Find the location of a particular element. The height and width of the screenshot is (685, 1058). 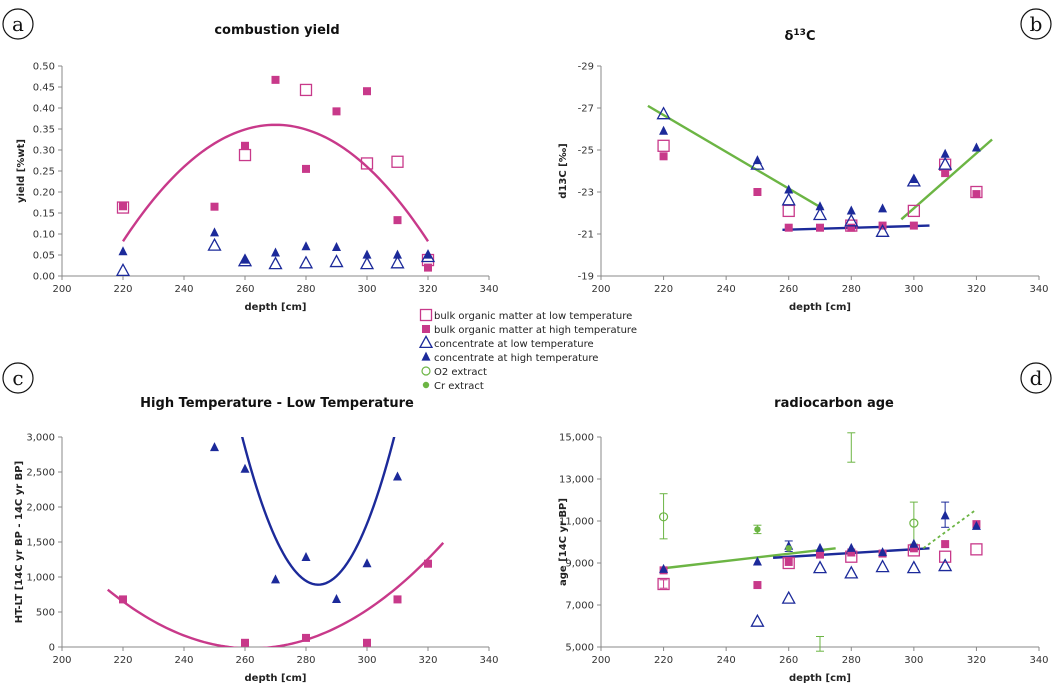

y-tick-label: 7,000 is located at coordinates (579, 606).